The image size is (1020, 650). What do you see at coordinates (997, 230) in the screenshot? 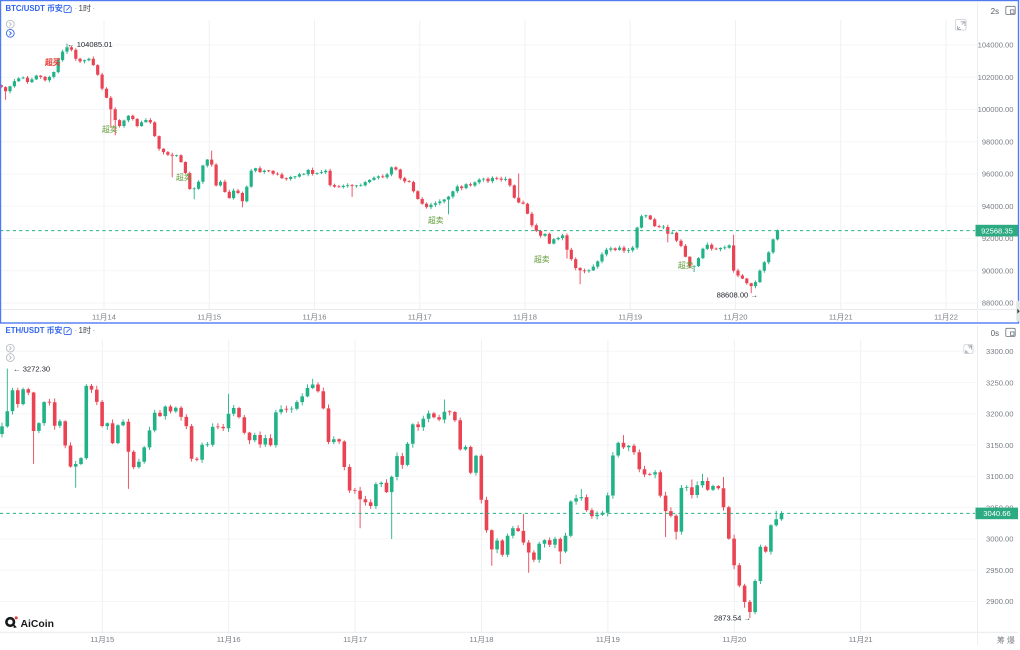
I see `svg-text: 92568.35` at bounding box center [997, 230].